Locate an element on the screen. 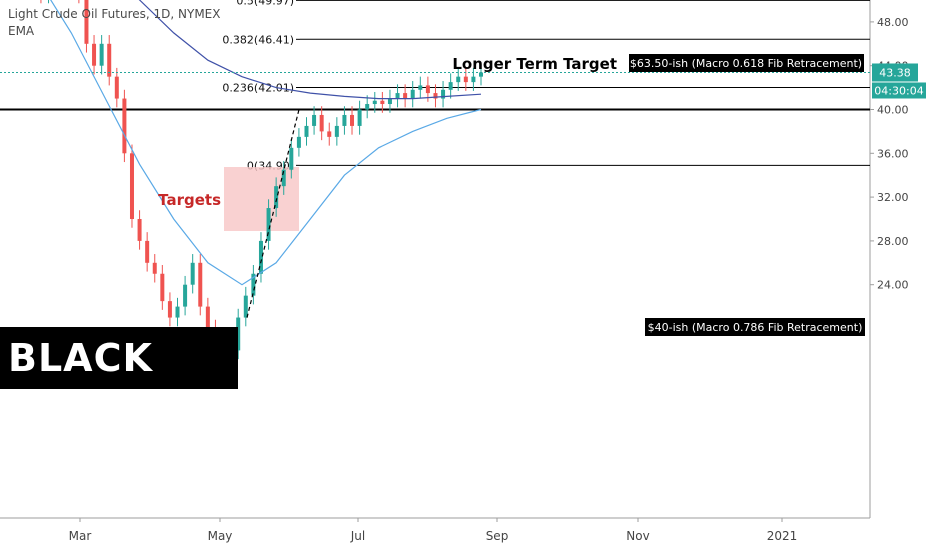 The image size is (932, 550). targets-label: Targets is located at coordinates (189, 200).